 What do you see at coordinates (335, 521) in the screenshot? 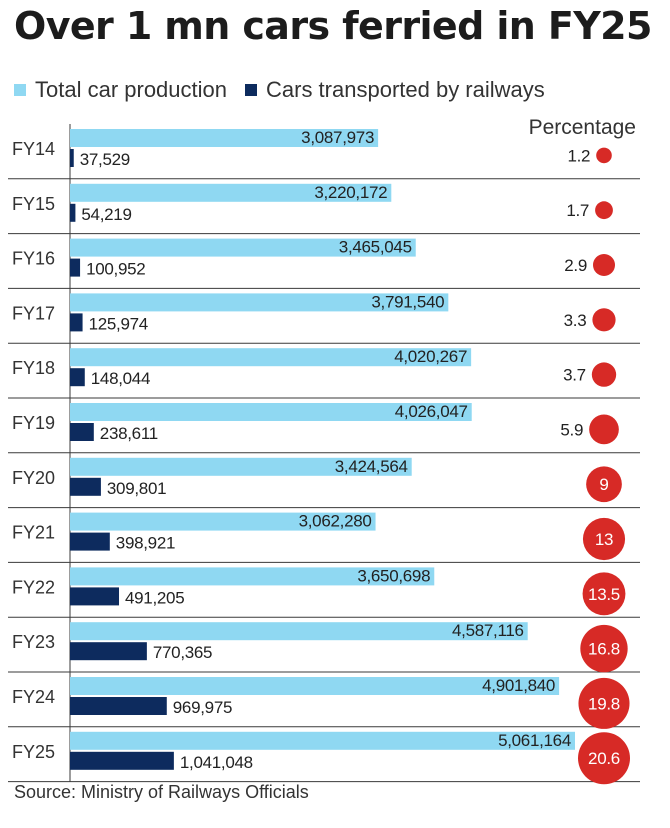
I see `production-value-label: 3,062,280` at bounding box center [335, 521].